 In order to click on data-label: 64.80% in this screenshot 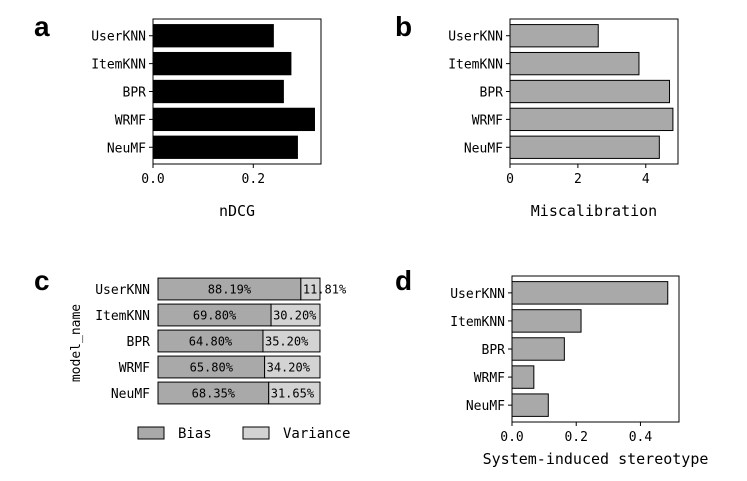, I will do `click(211, 342)`.